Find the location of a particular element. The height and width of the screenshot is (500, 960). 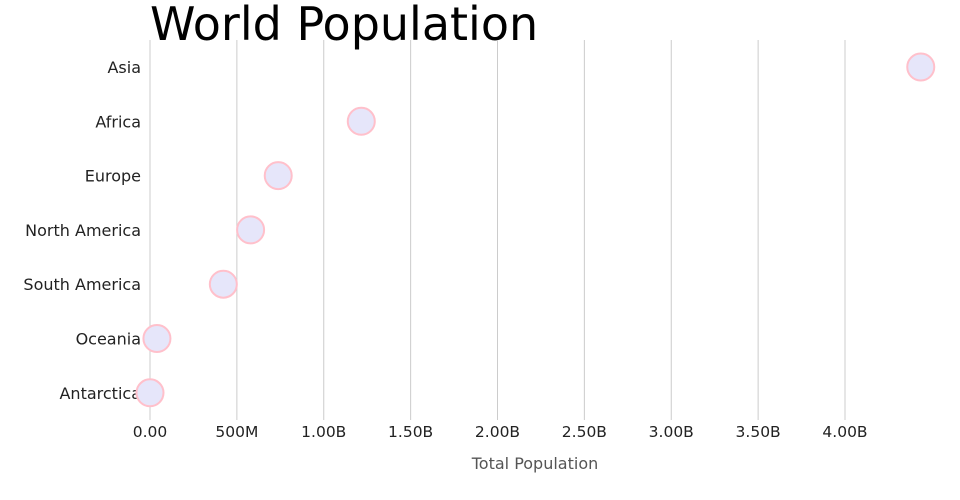

data-point-south-america is located at coordinates (223, 284).